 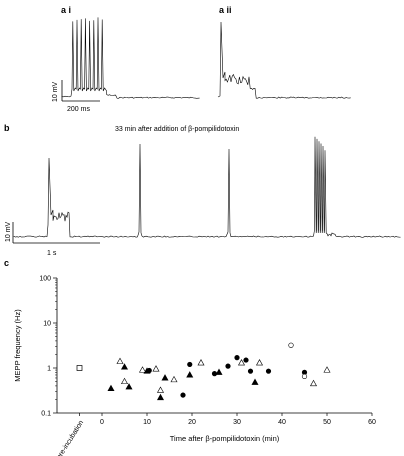 I want to click on pre-incubation-marker, so click(x=79, y=368).